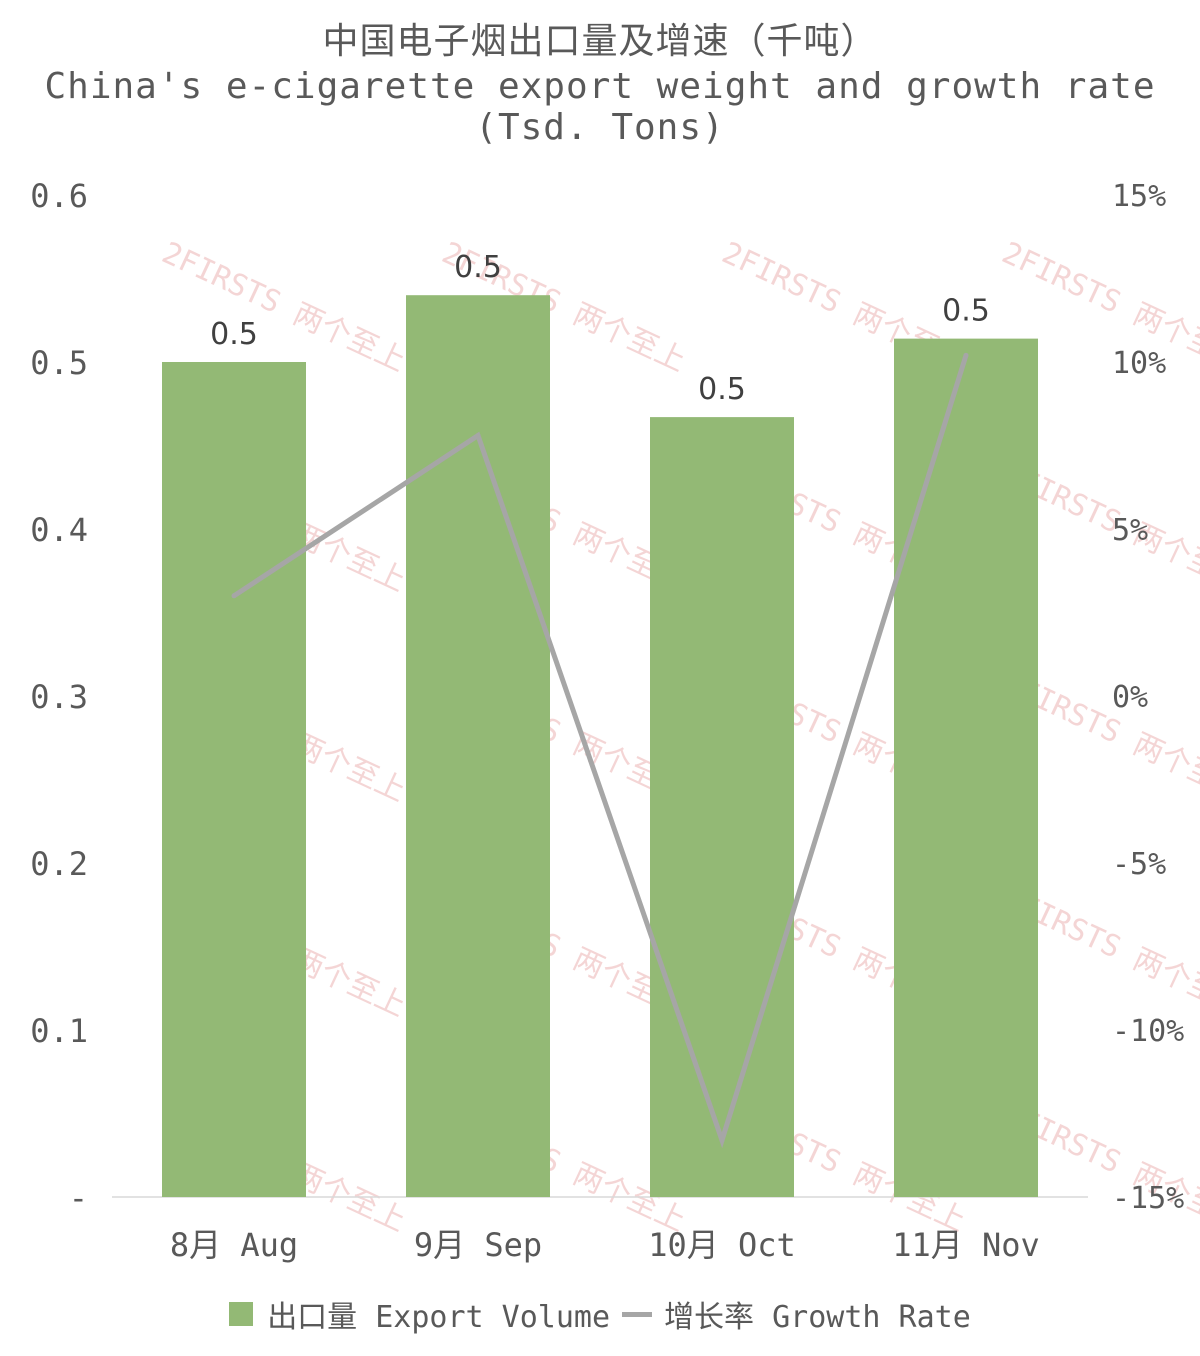  Describe the element at coordinates (817, 1317) in the screenshot. I see `legend-label-growth-rate: 增长率 Growth Rate` at that location.